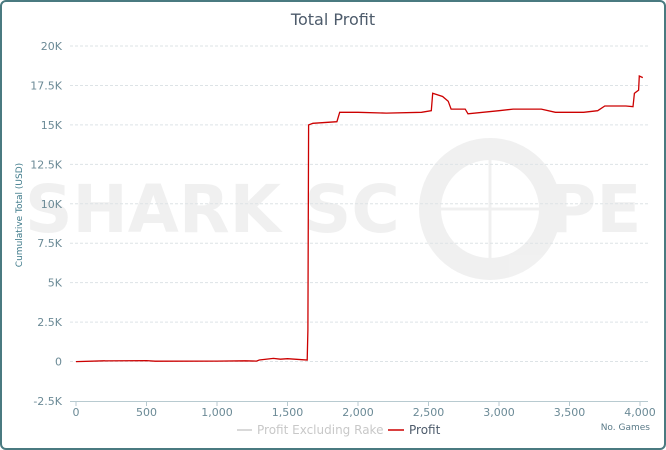 This screenshot has width=666, height=450. What do you see at coordinates (52, 46) in the screenshot?
I see `y-tick-label: 20K` at bounding box center [52, 46].